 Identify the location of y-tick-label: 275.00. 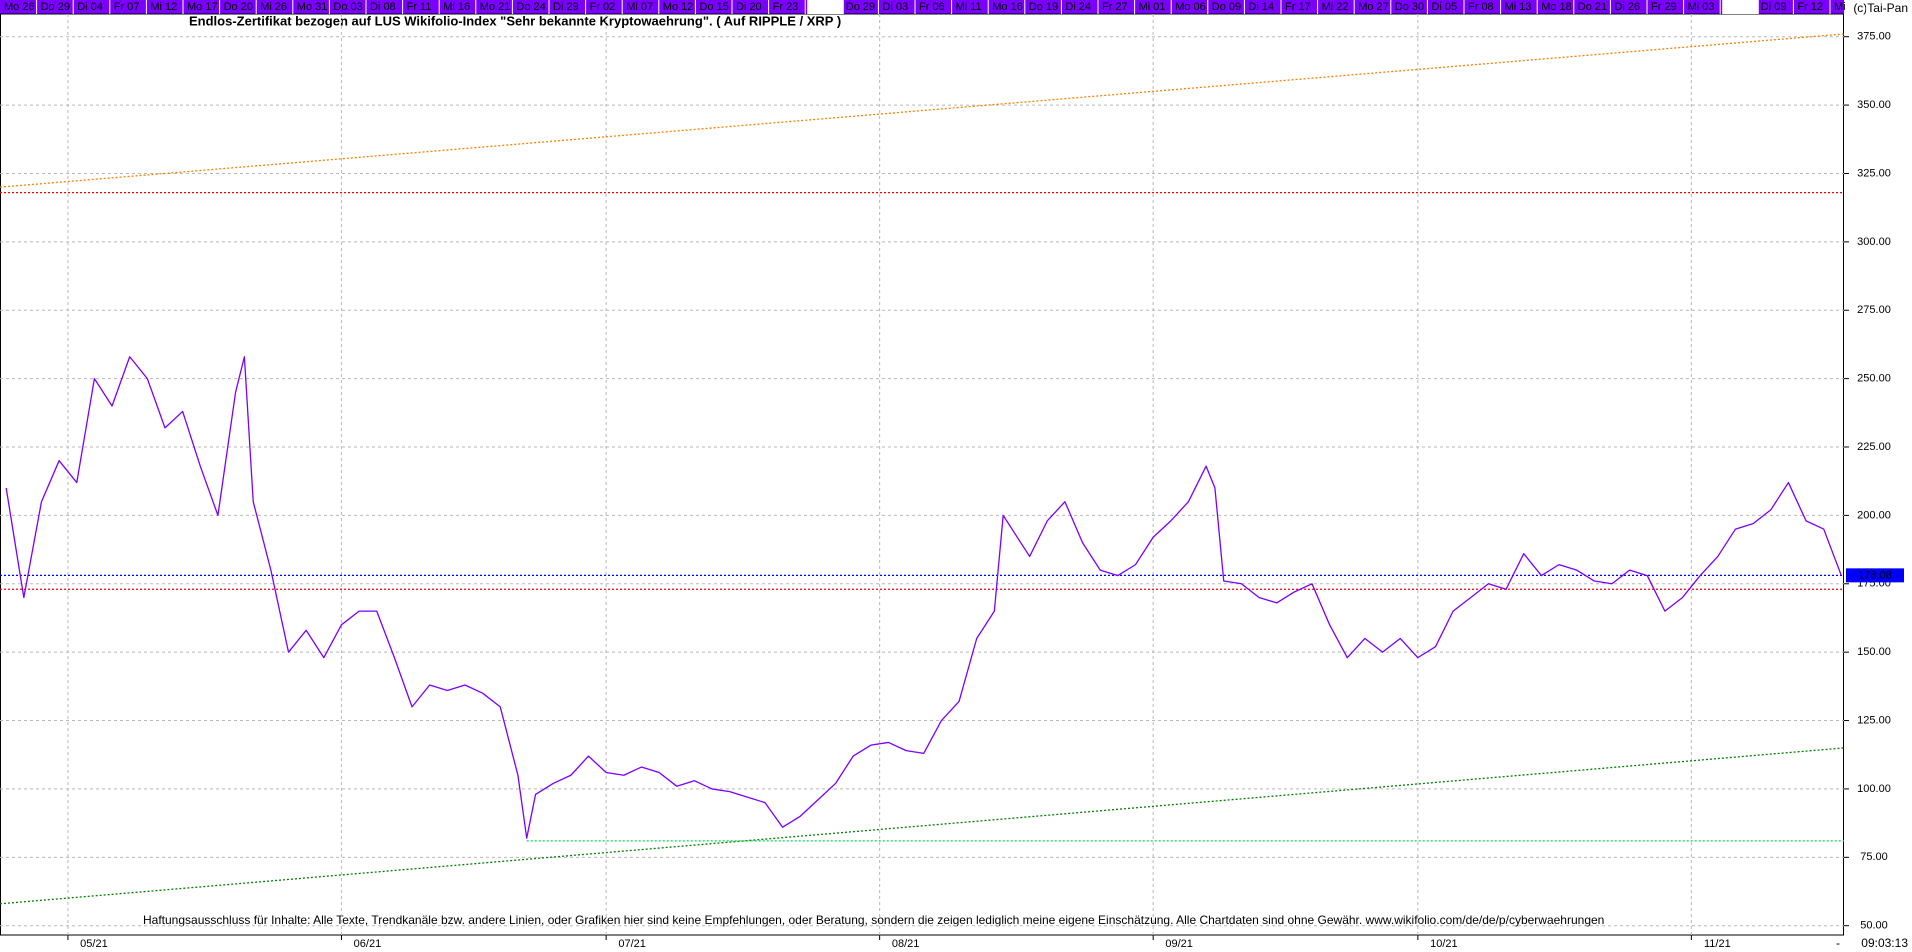
(1874, 310).